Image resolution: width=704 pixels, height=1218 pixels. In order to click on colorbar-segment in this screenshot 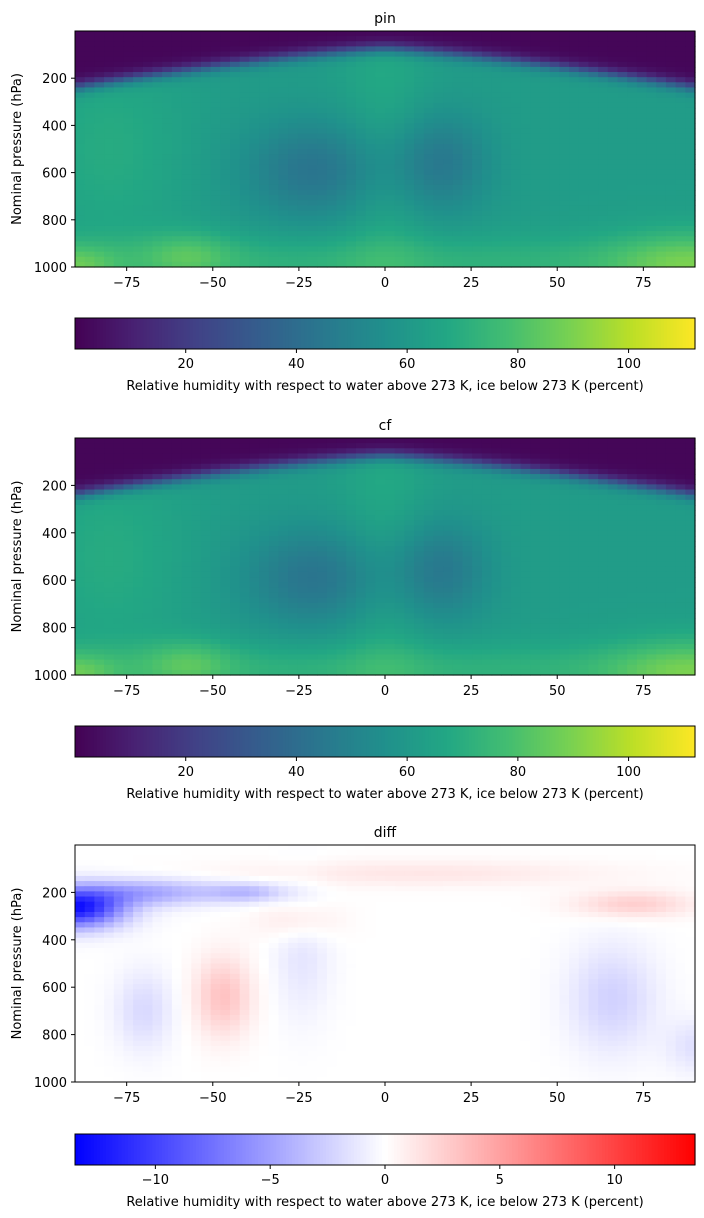, I will do `click(154, 333)`.